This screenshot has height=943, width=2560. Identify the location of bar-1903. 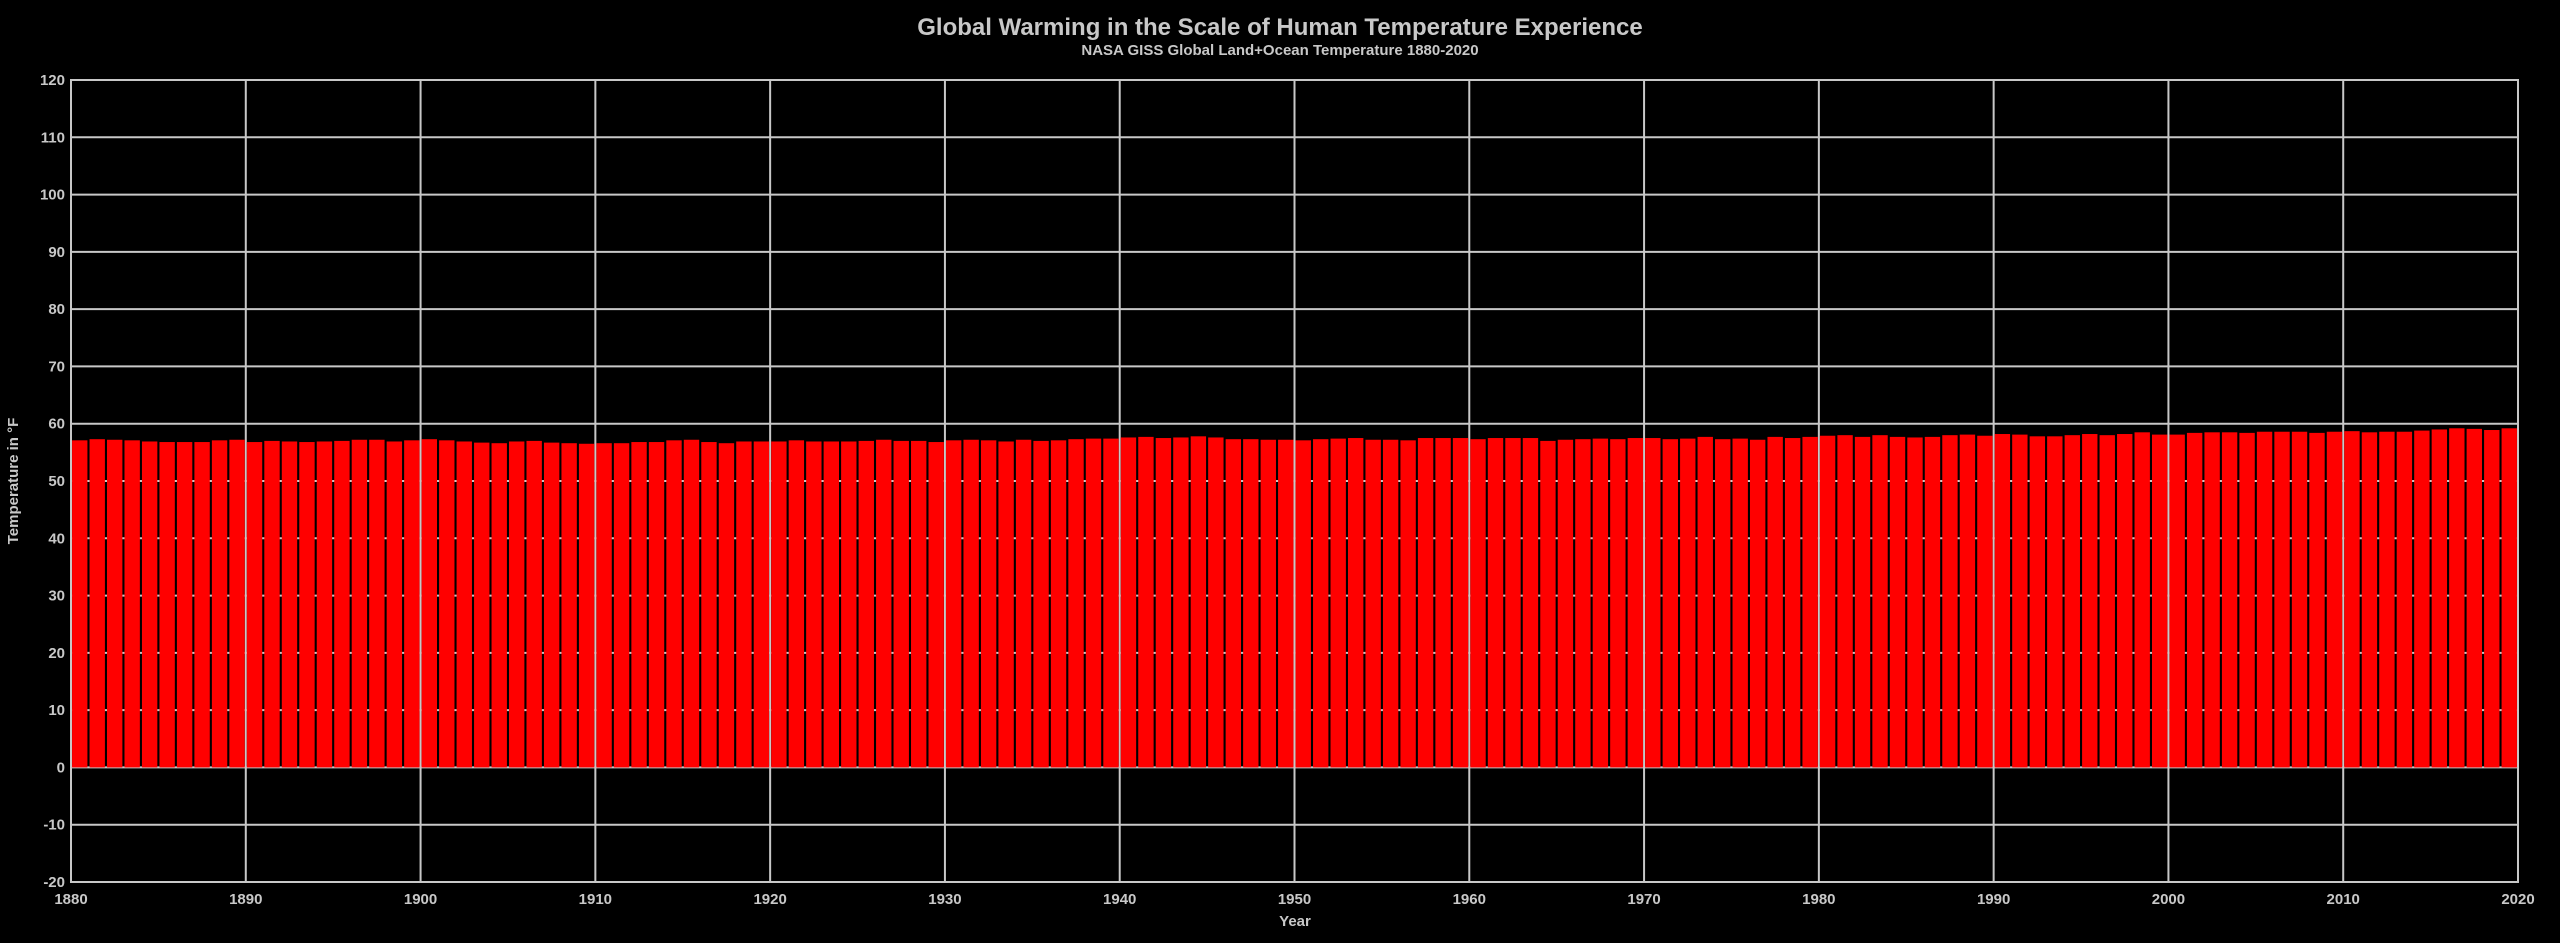
(482, 605).